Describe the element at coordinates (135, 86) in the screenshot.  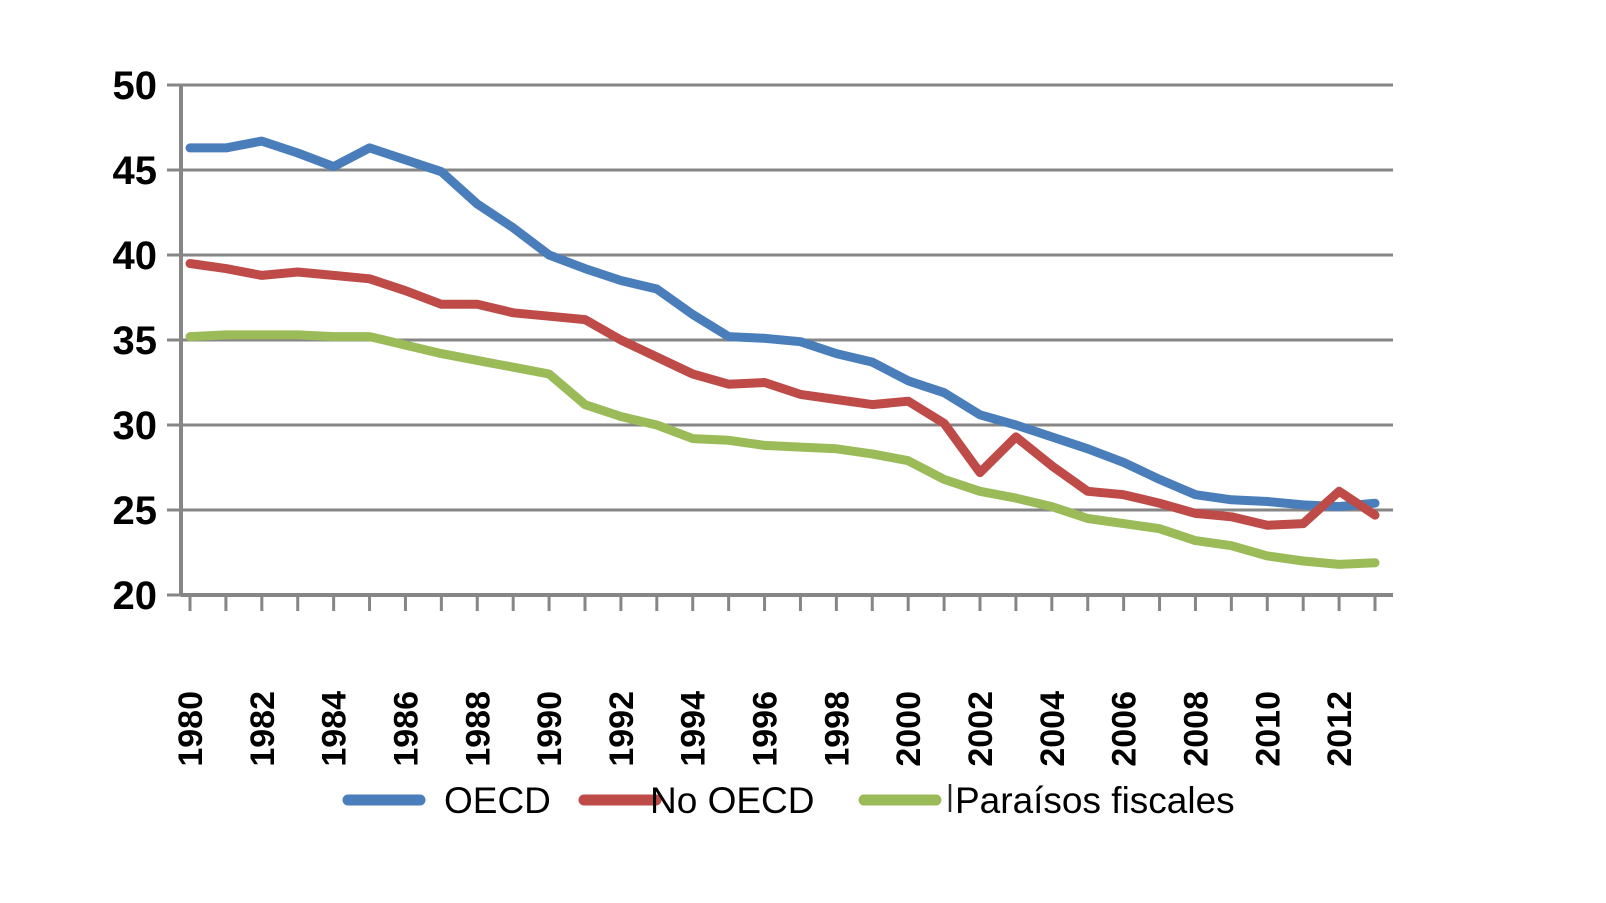
I see `y-axis-label: 50` at that location.